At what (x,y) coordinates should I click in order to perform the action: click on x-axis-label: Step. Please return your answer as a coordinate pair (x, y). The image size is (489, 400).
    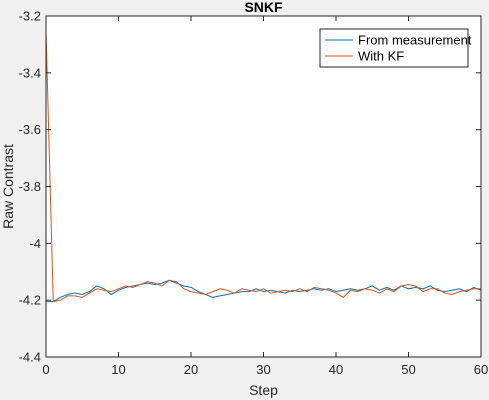
    Looking at the image, I should click on (263, 390).